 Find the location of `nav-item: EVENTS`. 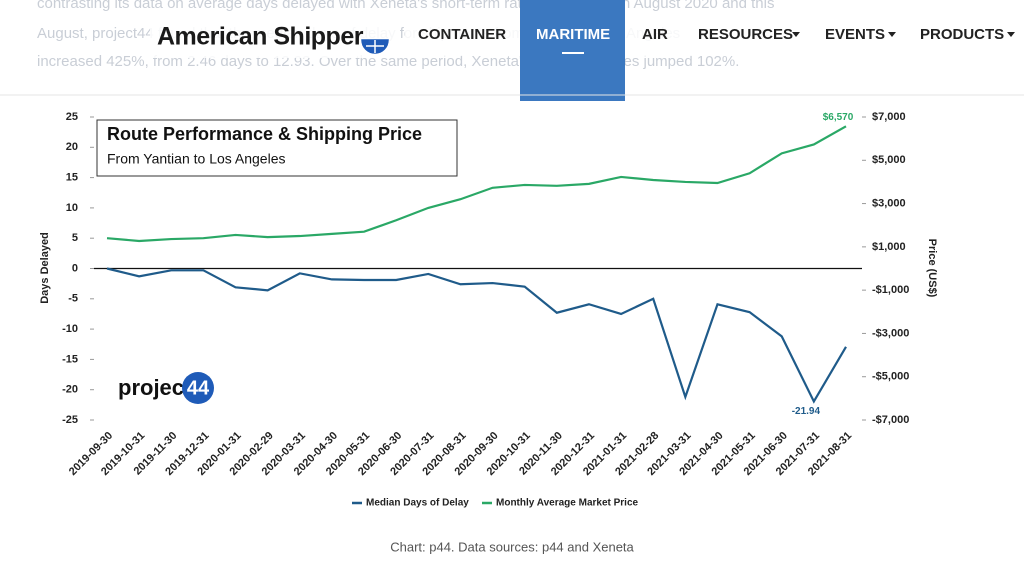

nav-item: EVENTS is located at coordinates (855, 34).